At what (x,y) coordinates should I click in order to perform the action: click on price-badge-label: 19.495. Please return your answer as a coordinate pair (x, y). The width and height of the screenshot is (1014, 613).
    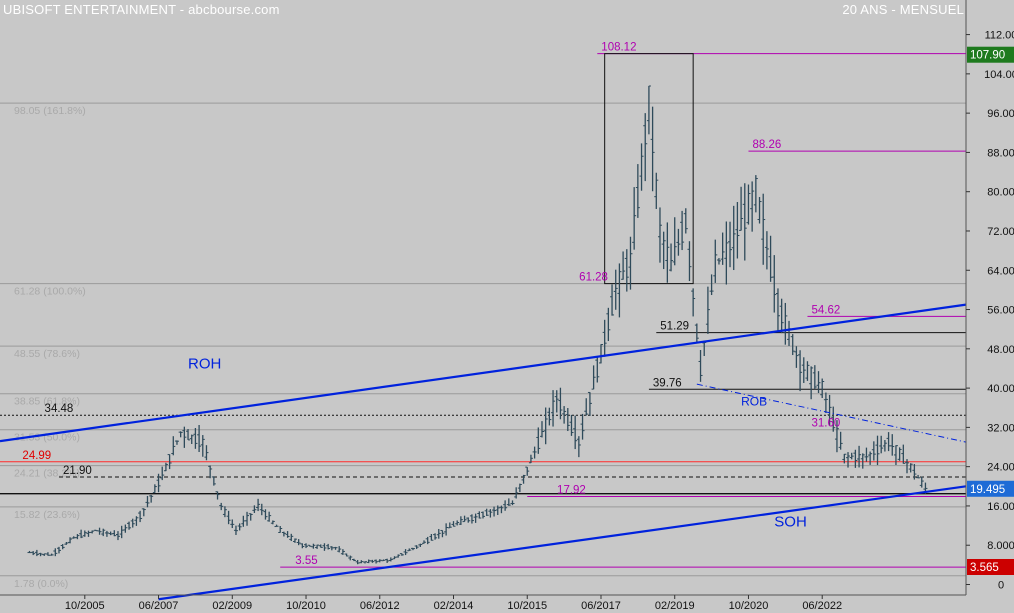
    Looking at the image, I should click on (987, 490).